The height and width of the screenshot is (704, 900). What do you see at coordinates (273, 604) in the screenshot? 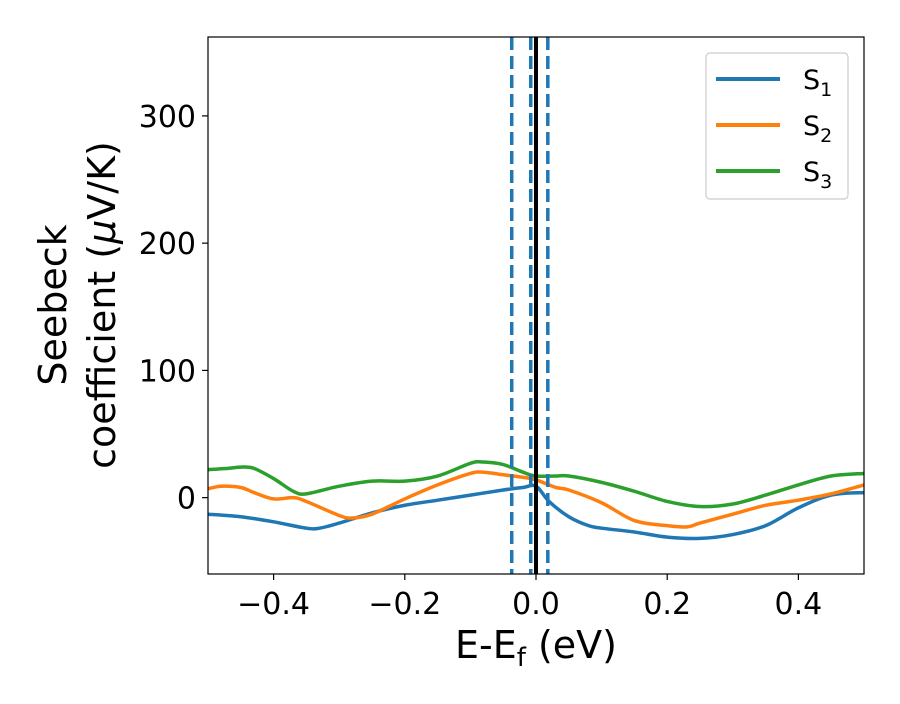
I see `x-tick-label: −0.4` at bounding box center [273, 604].